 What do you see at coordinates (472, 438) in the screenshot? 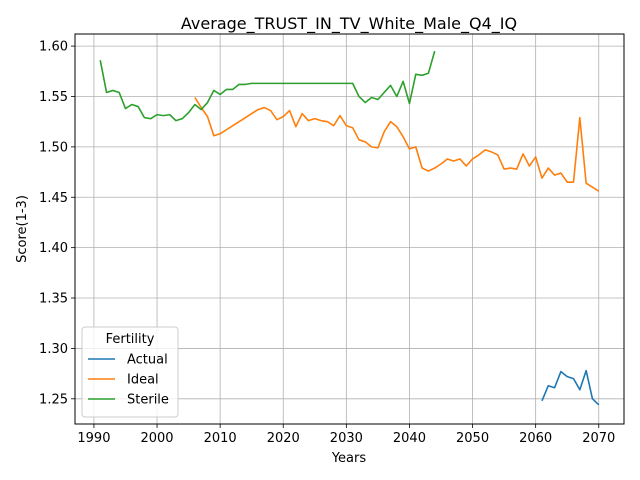
I see `x-tick-label: 2050` at bounding box center [472, 438].